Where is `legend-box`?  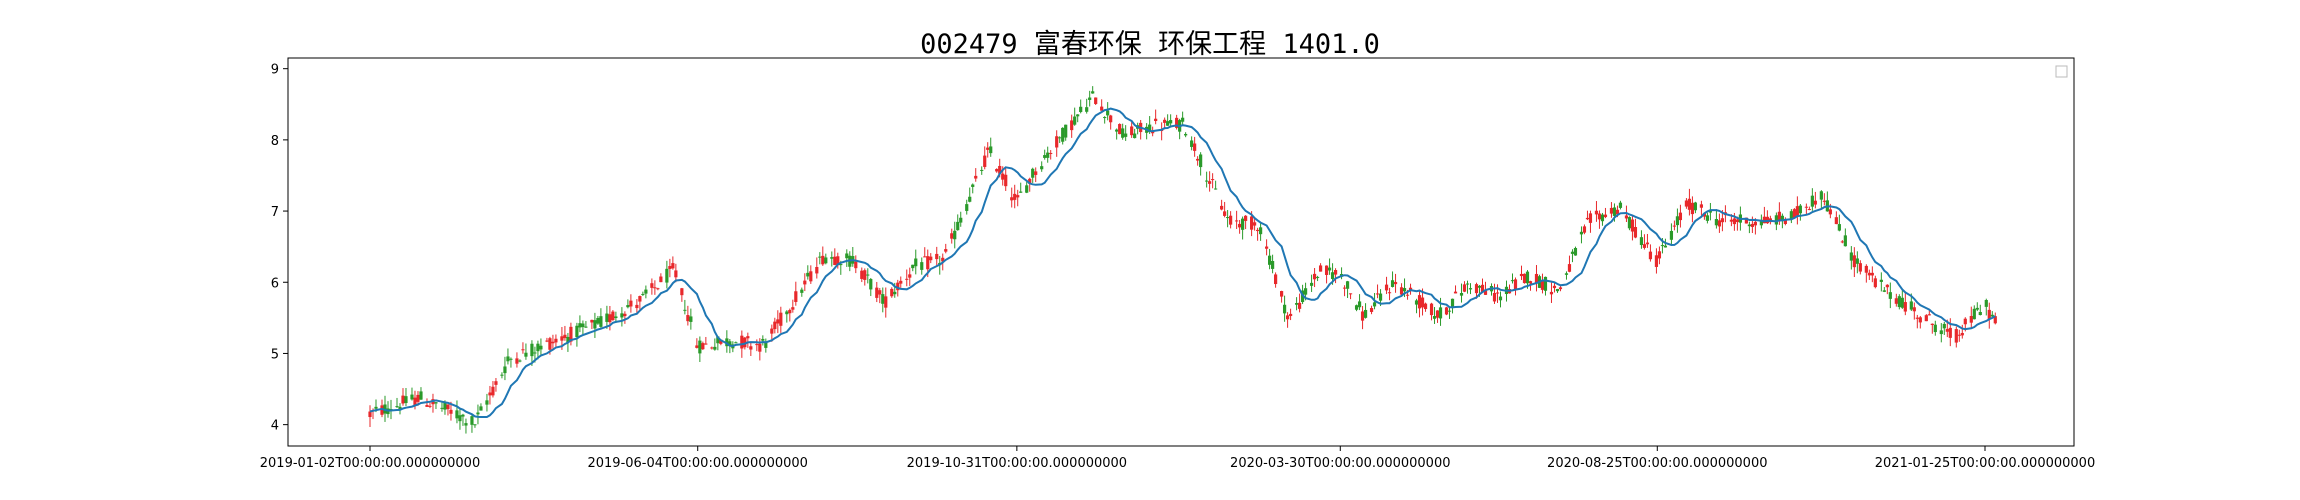
legend-box is located at coordinates (2061, 71).